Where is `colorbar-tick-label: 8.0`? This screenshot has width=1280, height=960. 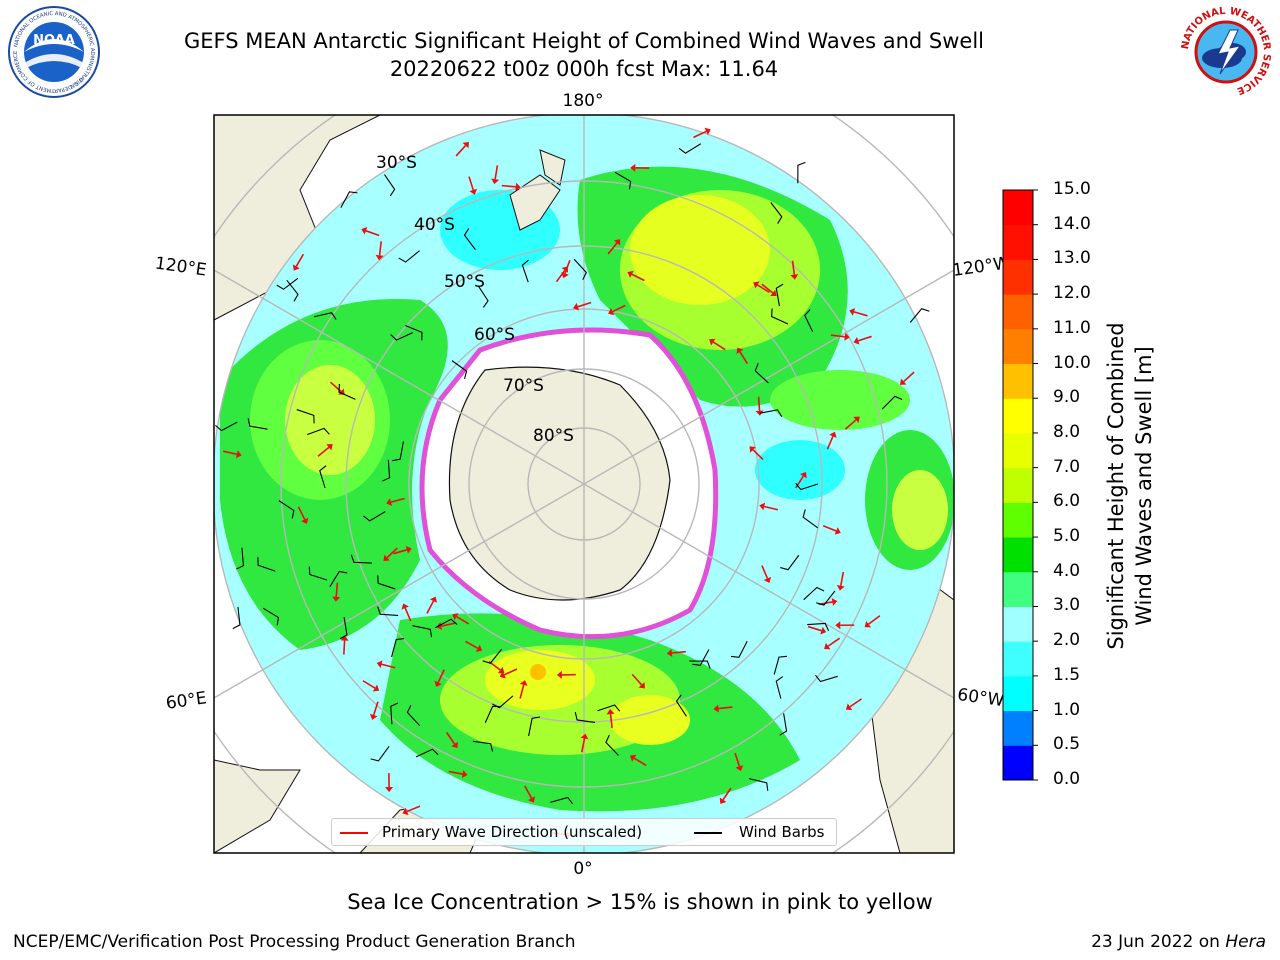 colorbar-tick-label: 8.0 is located at coordinates (1067, 431).